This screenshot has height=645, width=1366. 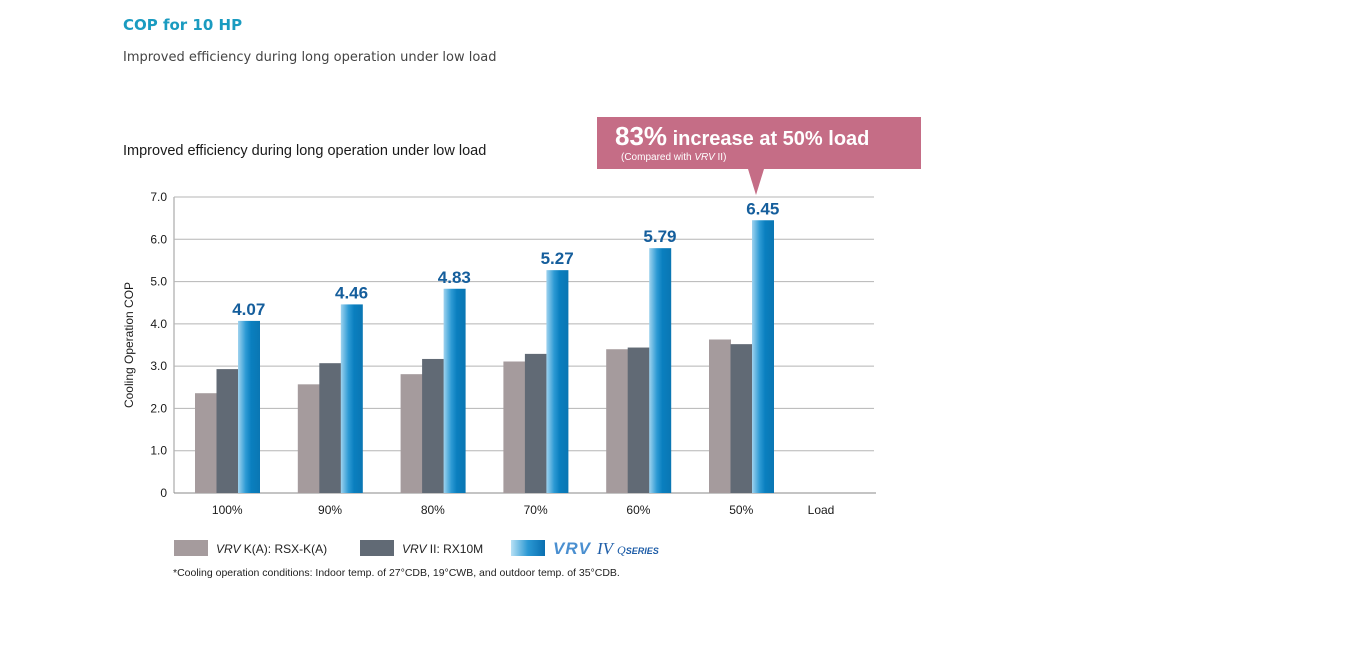 What do you see at coordinates (621, 550) in the screenshot?
I see `logo-q: Q` at bounding box center [621, 550].